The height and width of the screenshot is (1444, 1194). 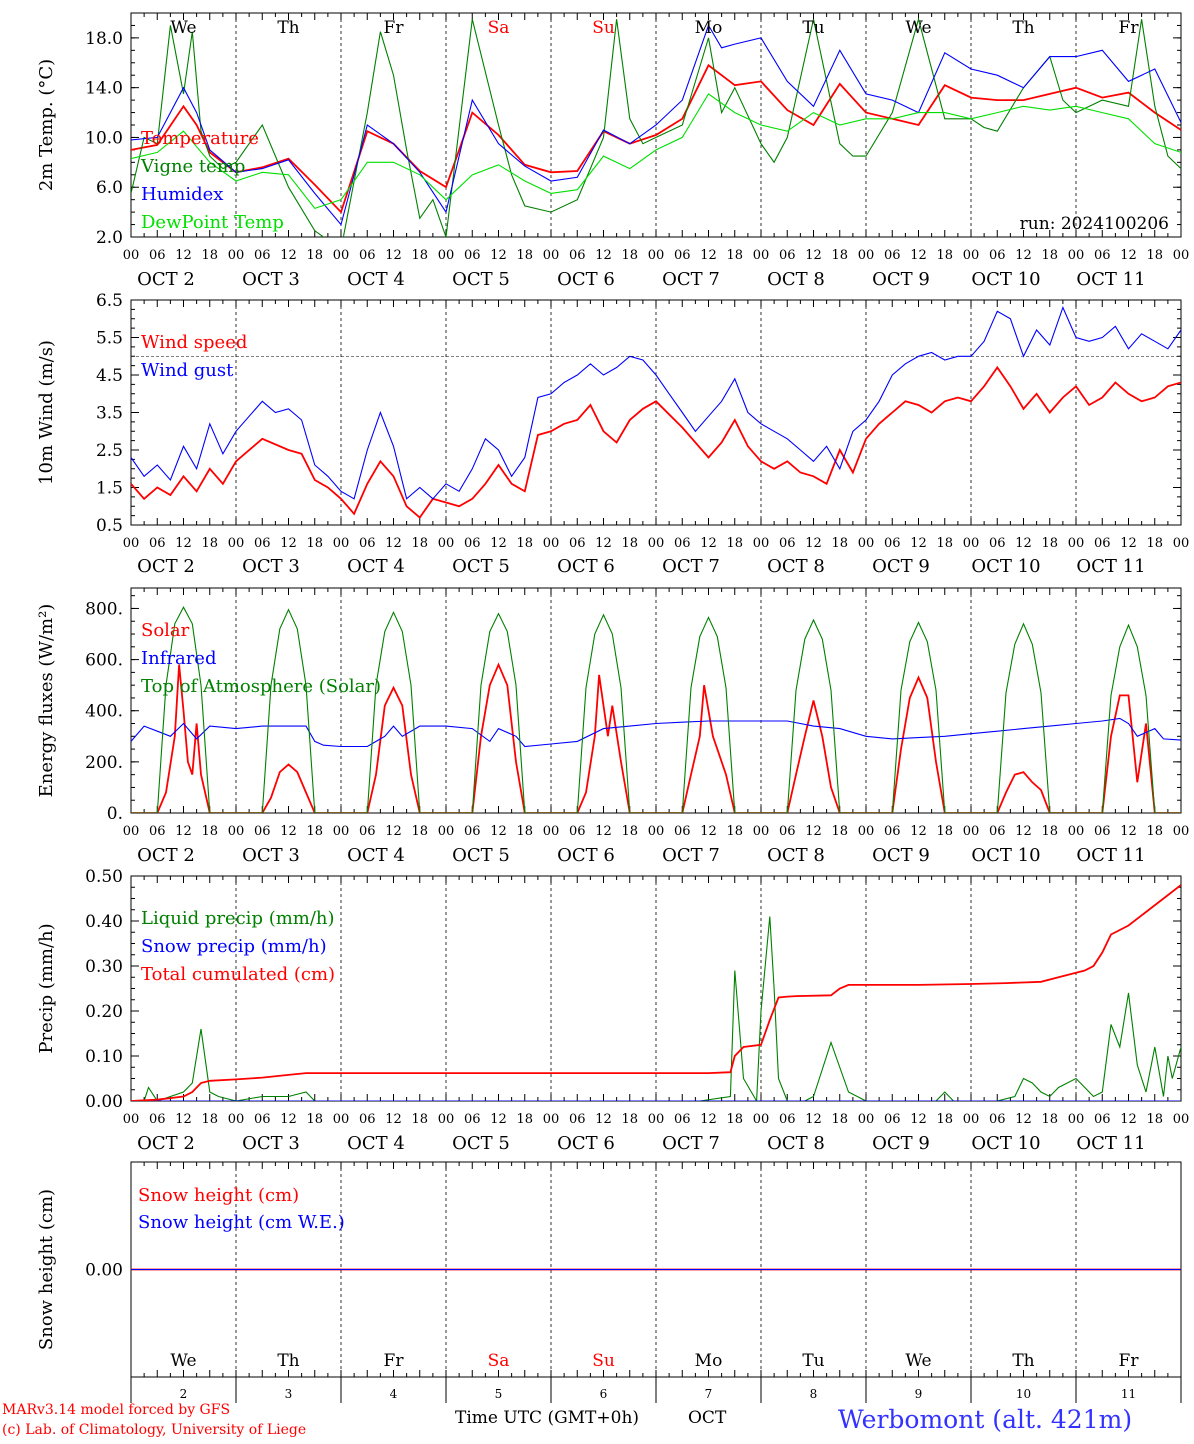 I want to click on y-tick-label: 6.0, so click(x=109, y=188).